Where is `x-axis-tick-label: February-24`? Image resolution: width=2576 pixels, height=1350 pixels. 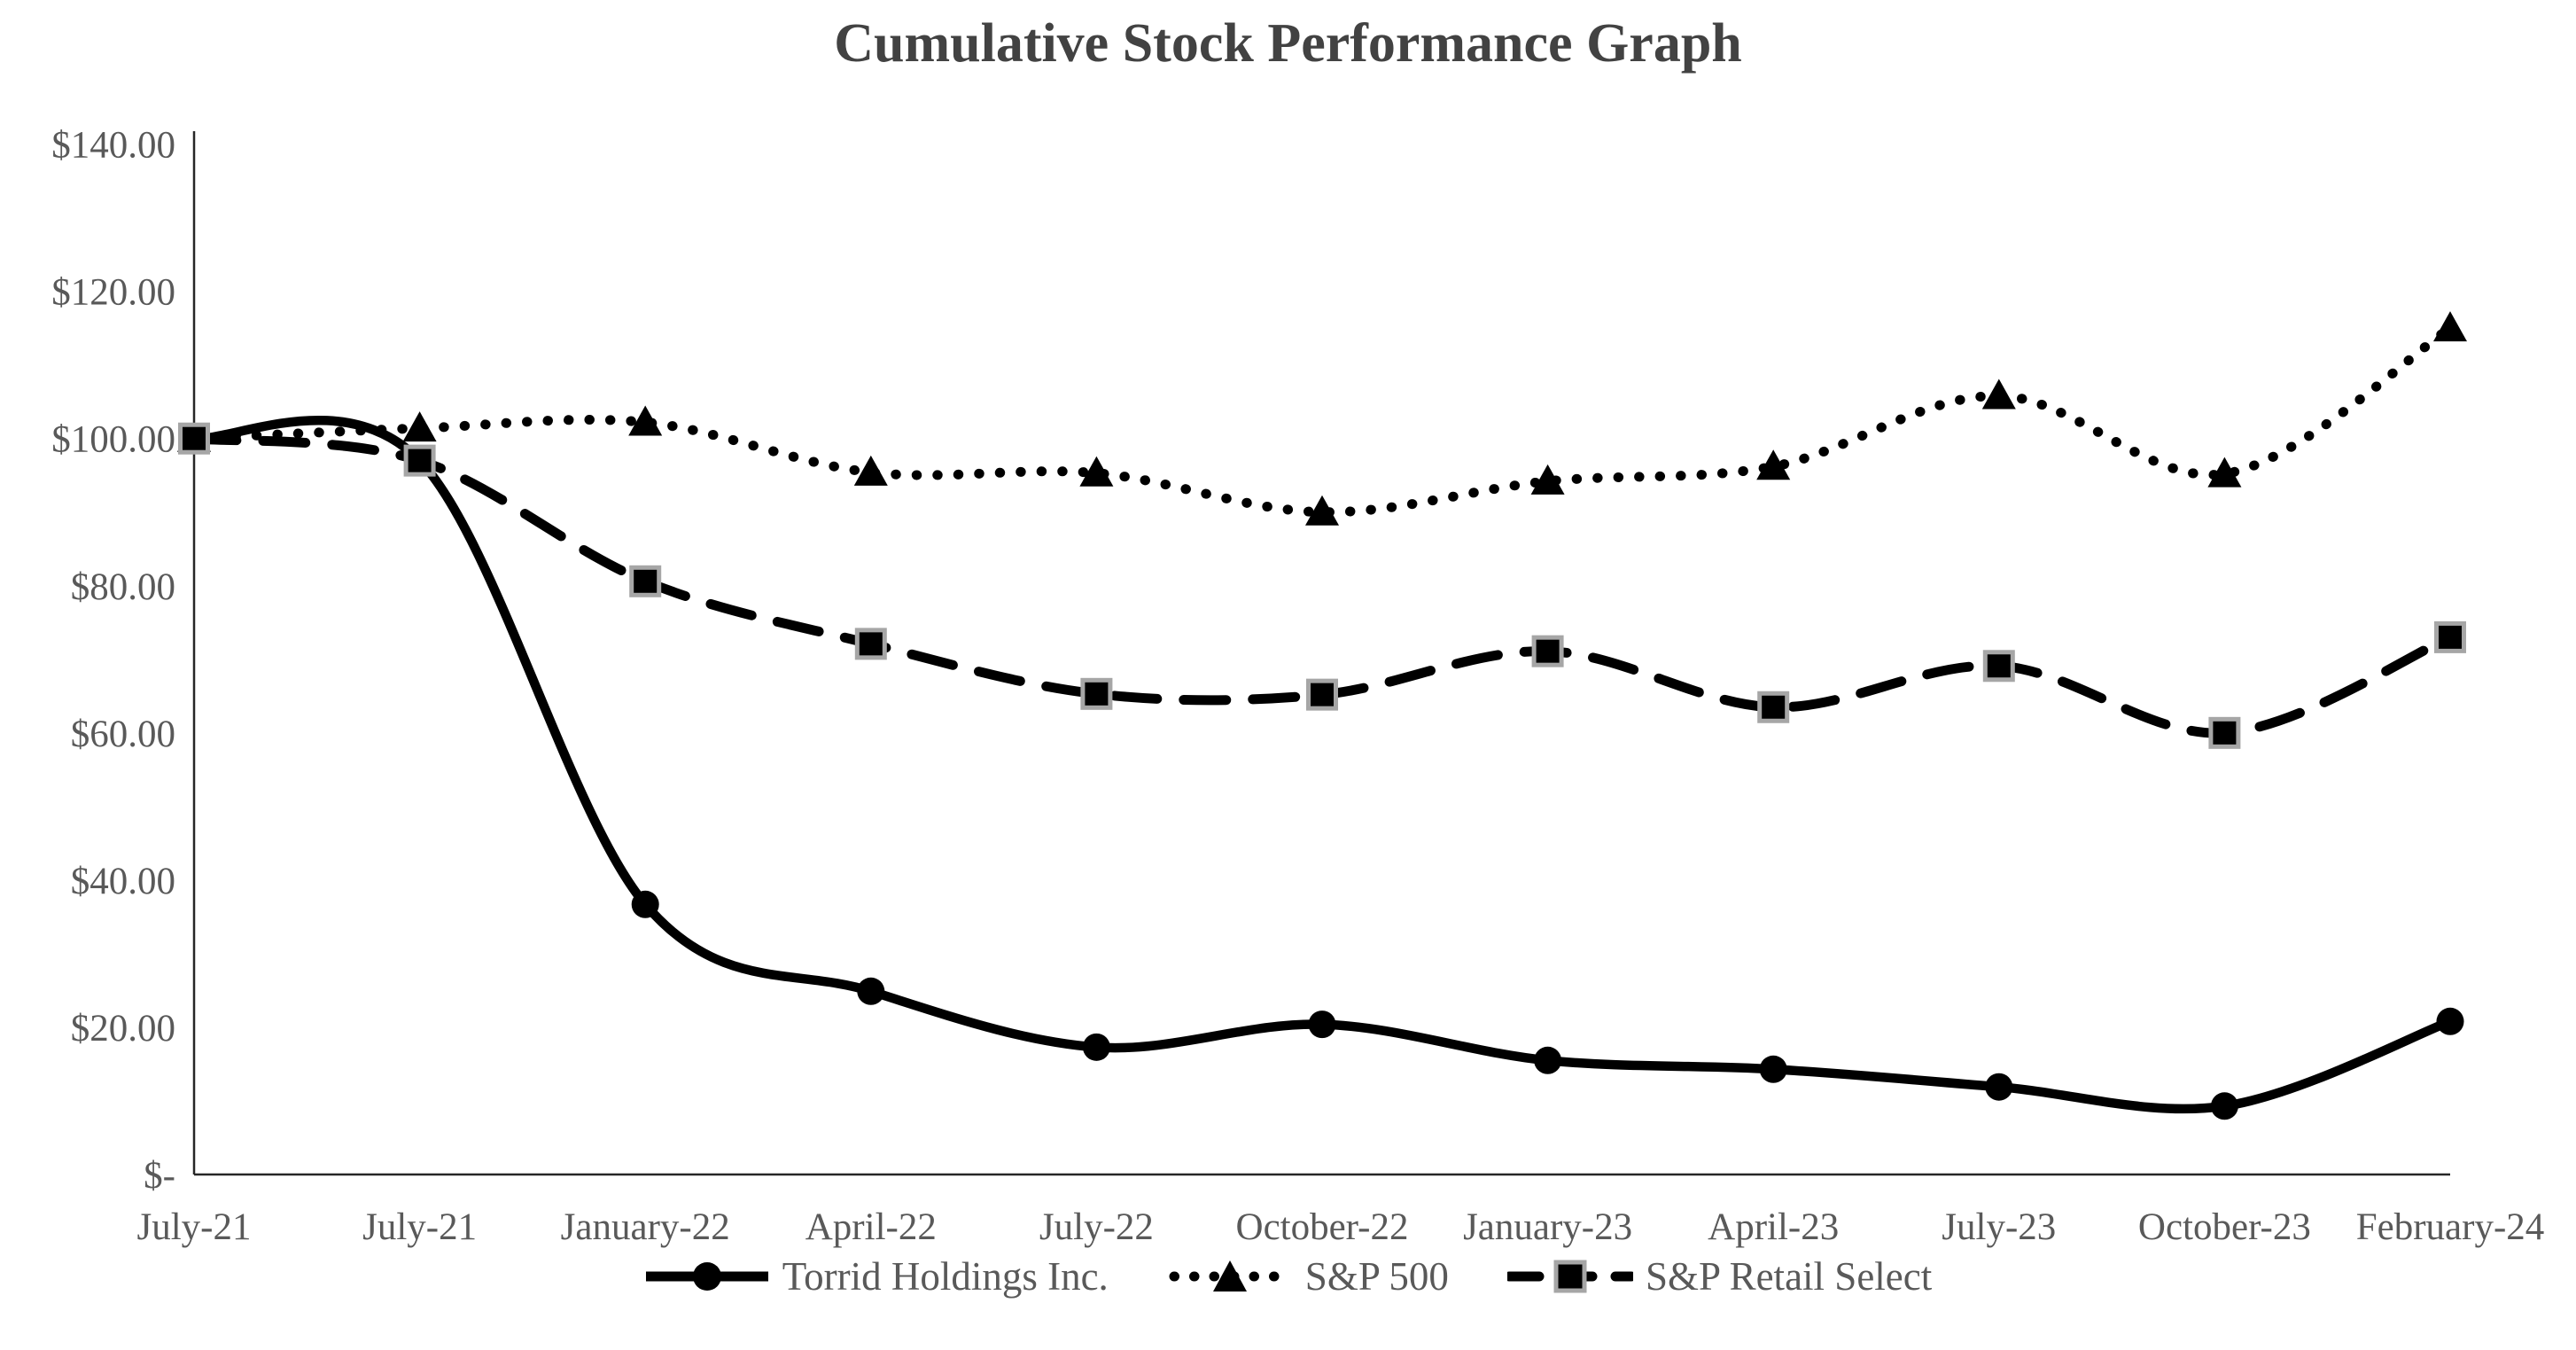 x-axis-tick-label: February-24 is located at coordinates (2450, 1227).